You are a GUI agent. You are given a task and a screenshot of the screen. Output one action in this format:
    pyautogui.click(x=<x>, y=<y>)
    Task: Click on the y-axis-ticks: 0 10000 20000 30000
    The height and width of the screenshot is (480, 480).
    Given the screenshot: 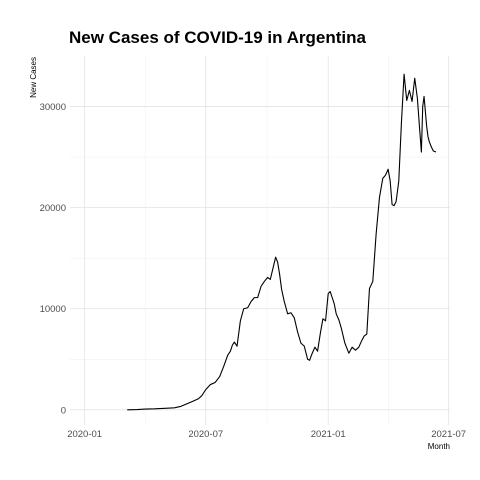 What is the action you would take?
    pyautogui.click(x=53, y=259)
    